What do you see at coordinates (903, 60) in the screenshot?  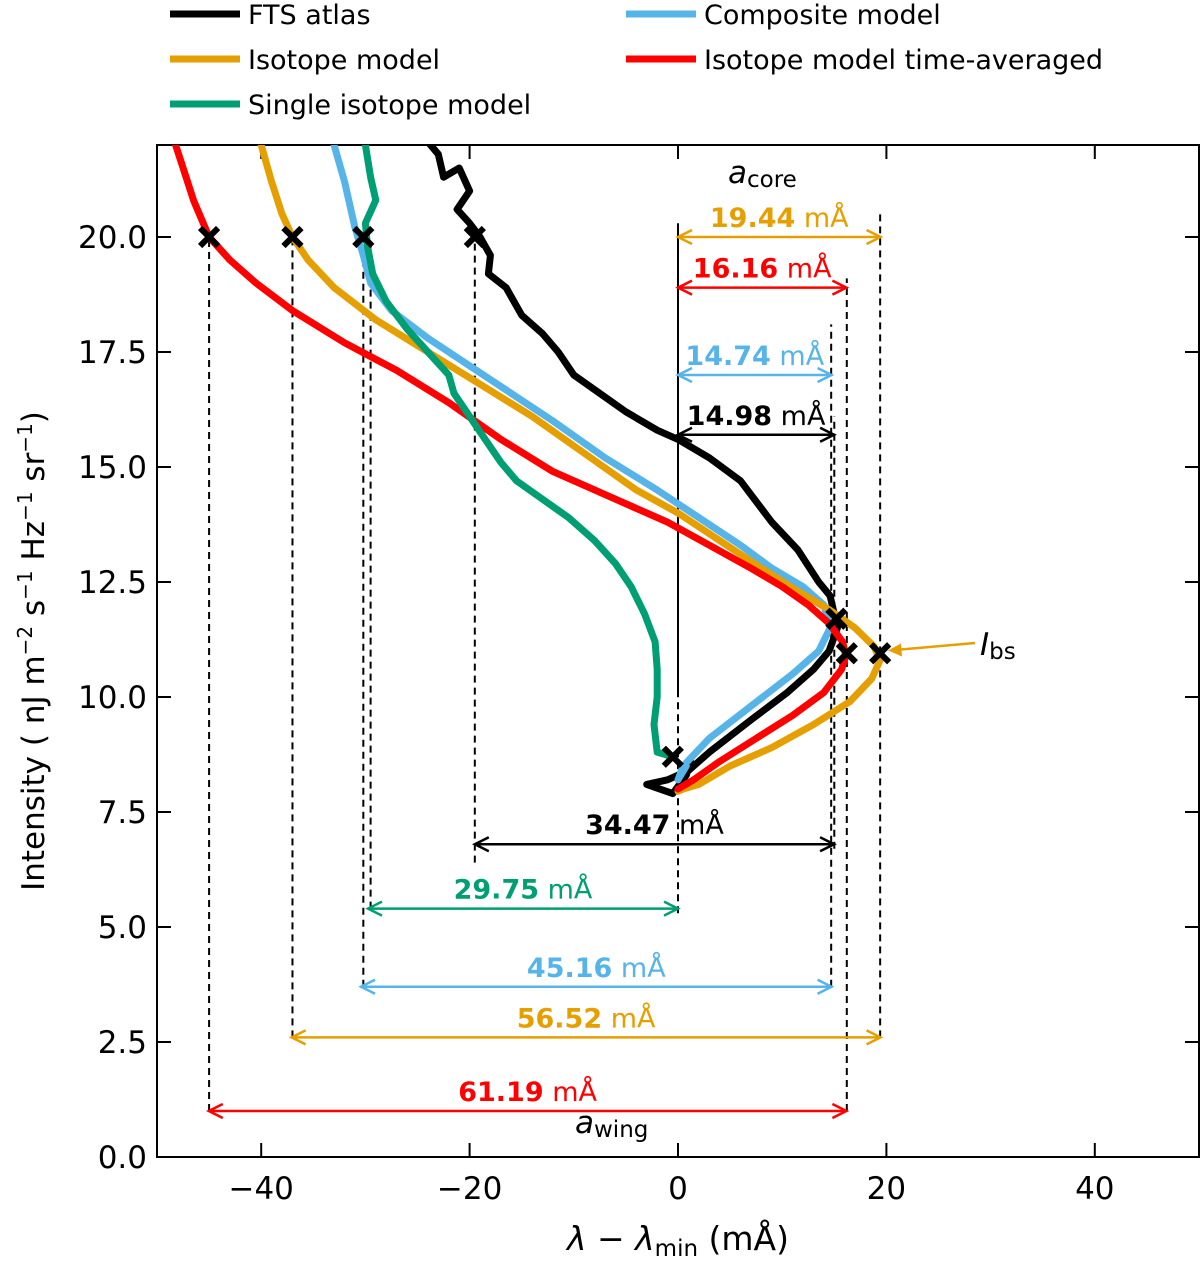 I see `legend-label-isotope-time-averaged: Isotope model time-averaged` at bounding box center [903, 60].